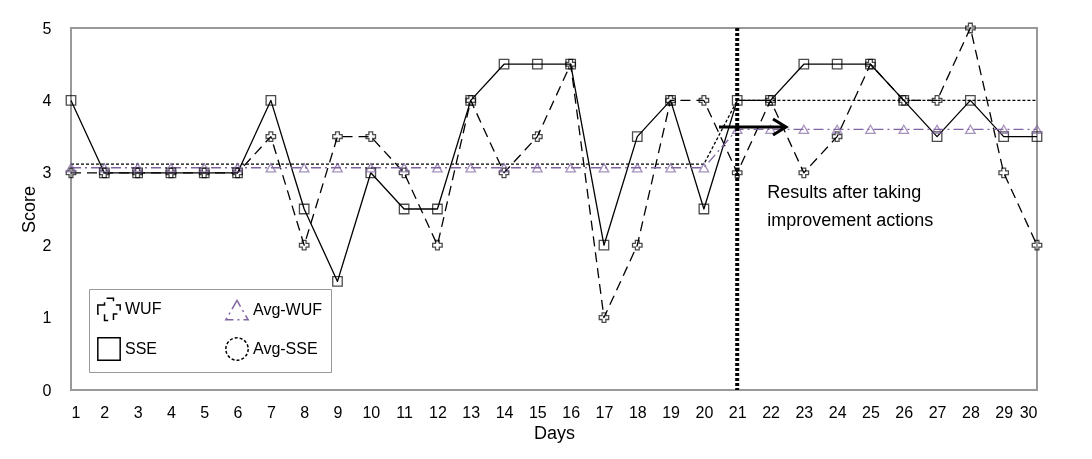  What do you see at coordinates (970, 412) in the screenshot?
I see `x-tick-label: 28` at bounding box center [970, 412].